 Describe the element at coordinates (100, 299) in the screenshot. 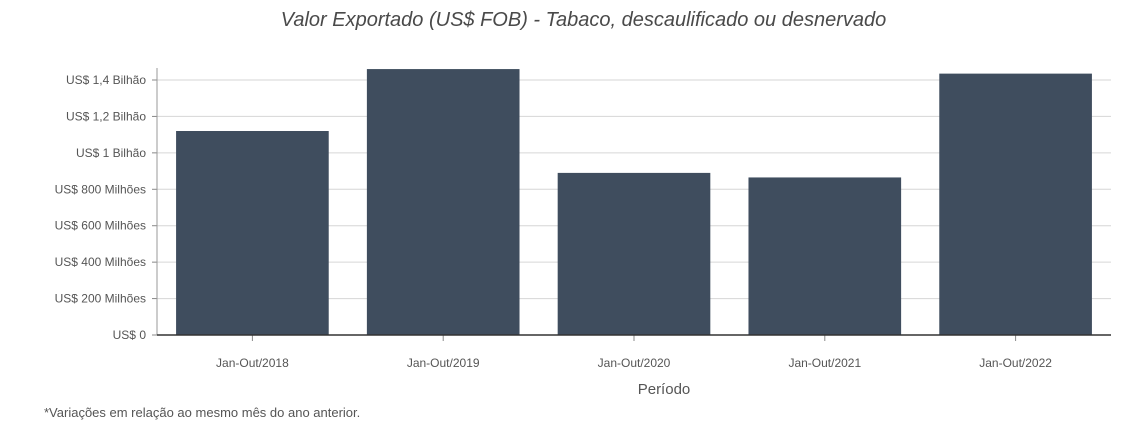

I see `y-tick-label: US$ 200 Milhões` at that location.